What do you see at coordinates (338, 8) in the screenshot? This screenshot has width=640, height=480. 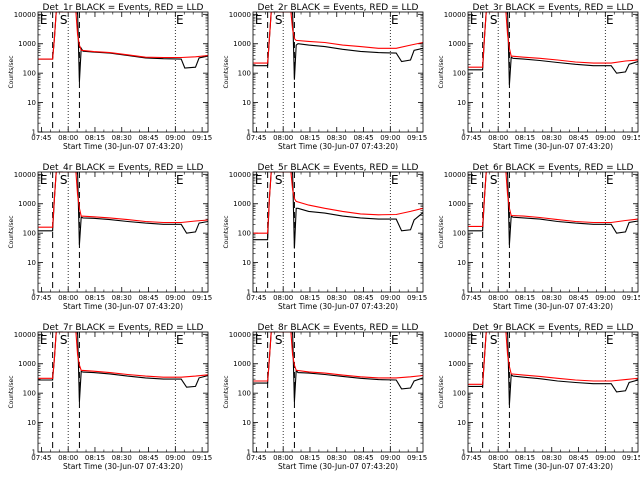 I see `chart-title: Det_2r BLACK = Events, RED = LLD` at bounding box center [338, 8].